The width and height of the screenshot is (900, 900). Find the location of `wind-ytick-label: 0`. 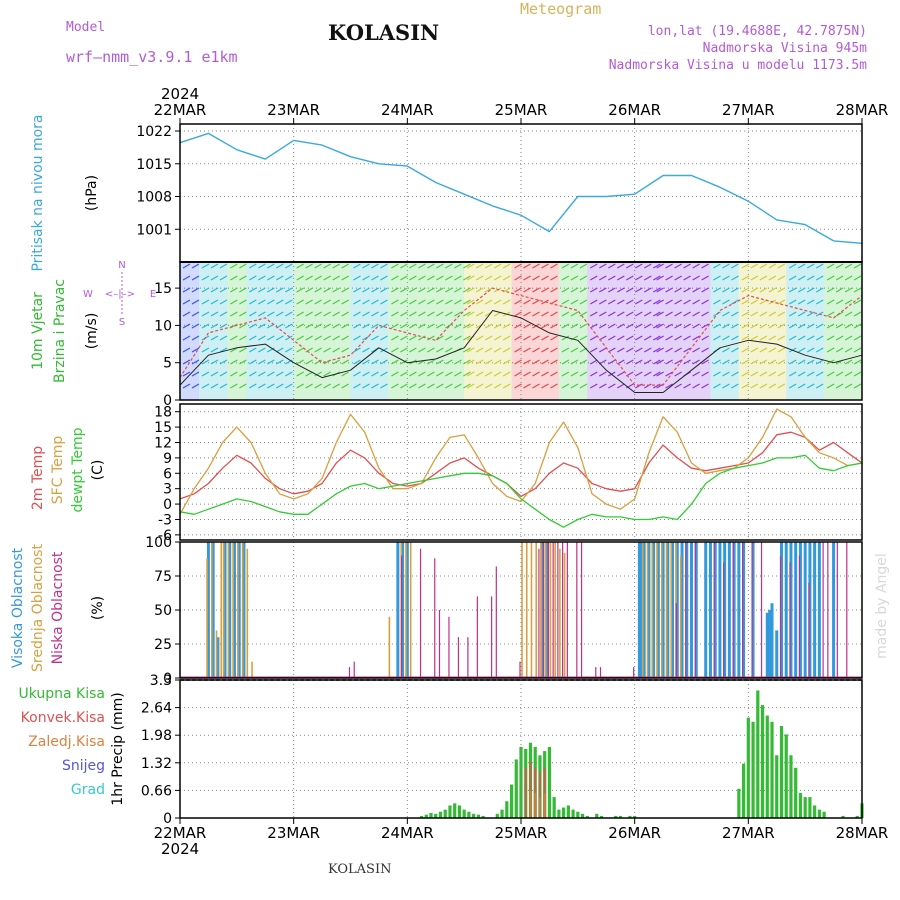

wind-ytick-label: 0 is located at coordinates (167, 401).